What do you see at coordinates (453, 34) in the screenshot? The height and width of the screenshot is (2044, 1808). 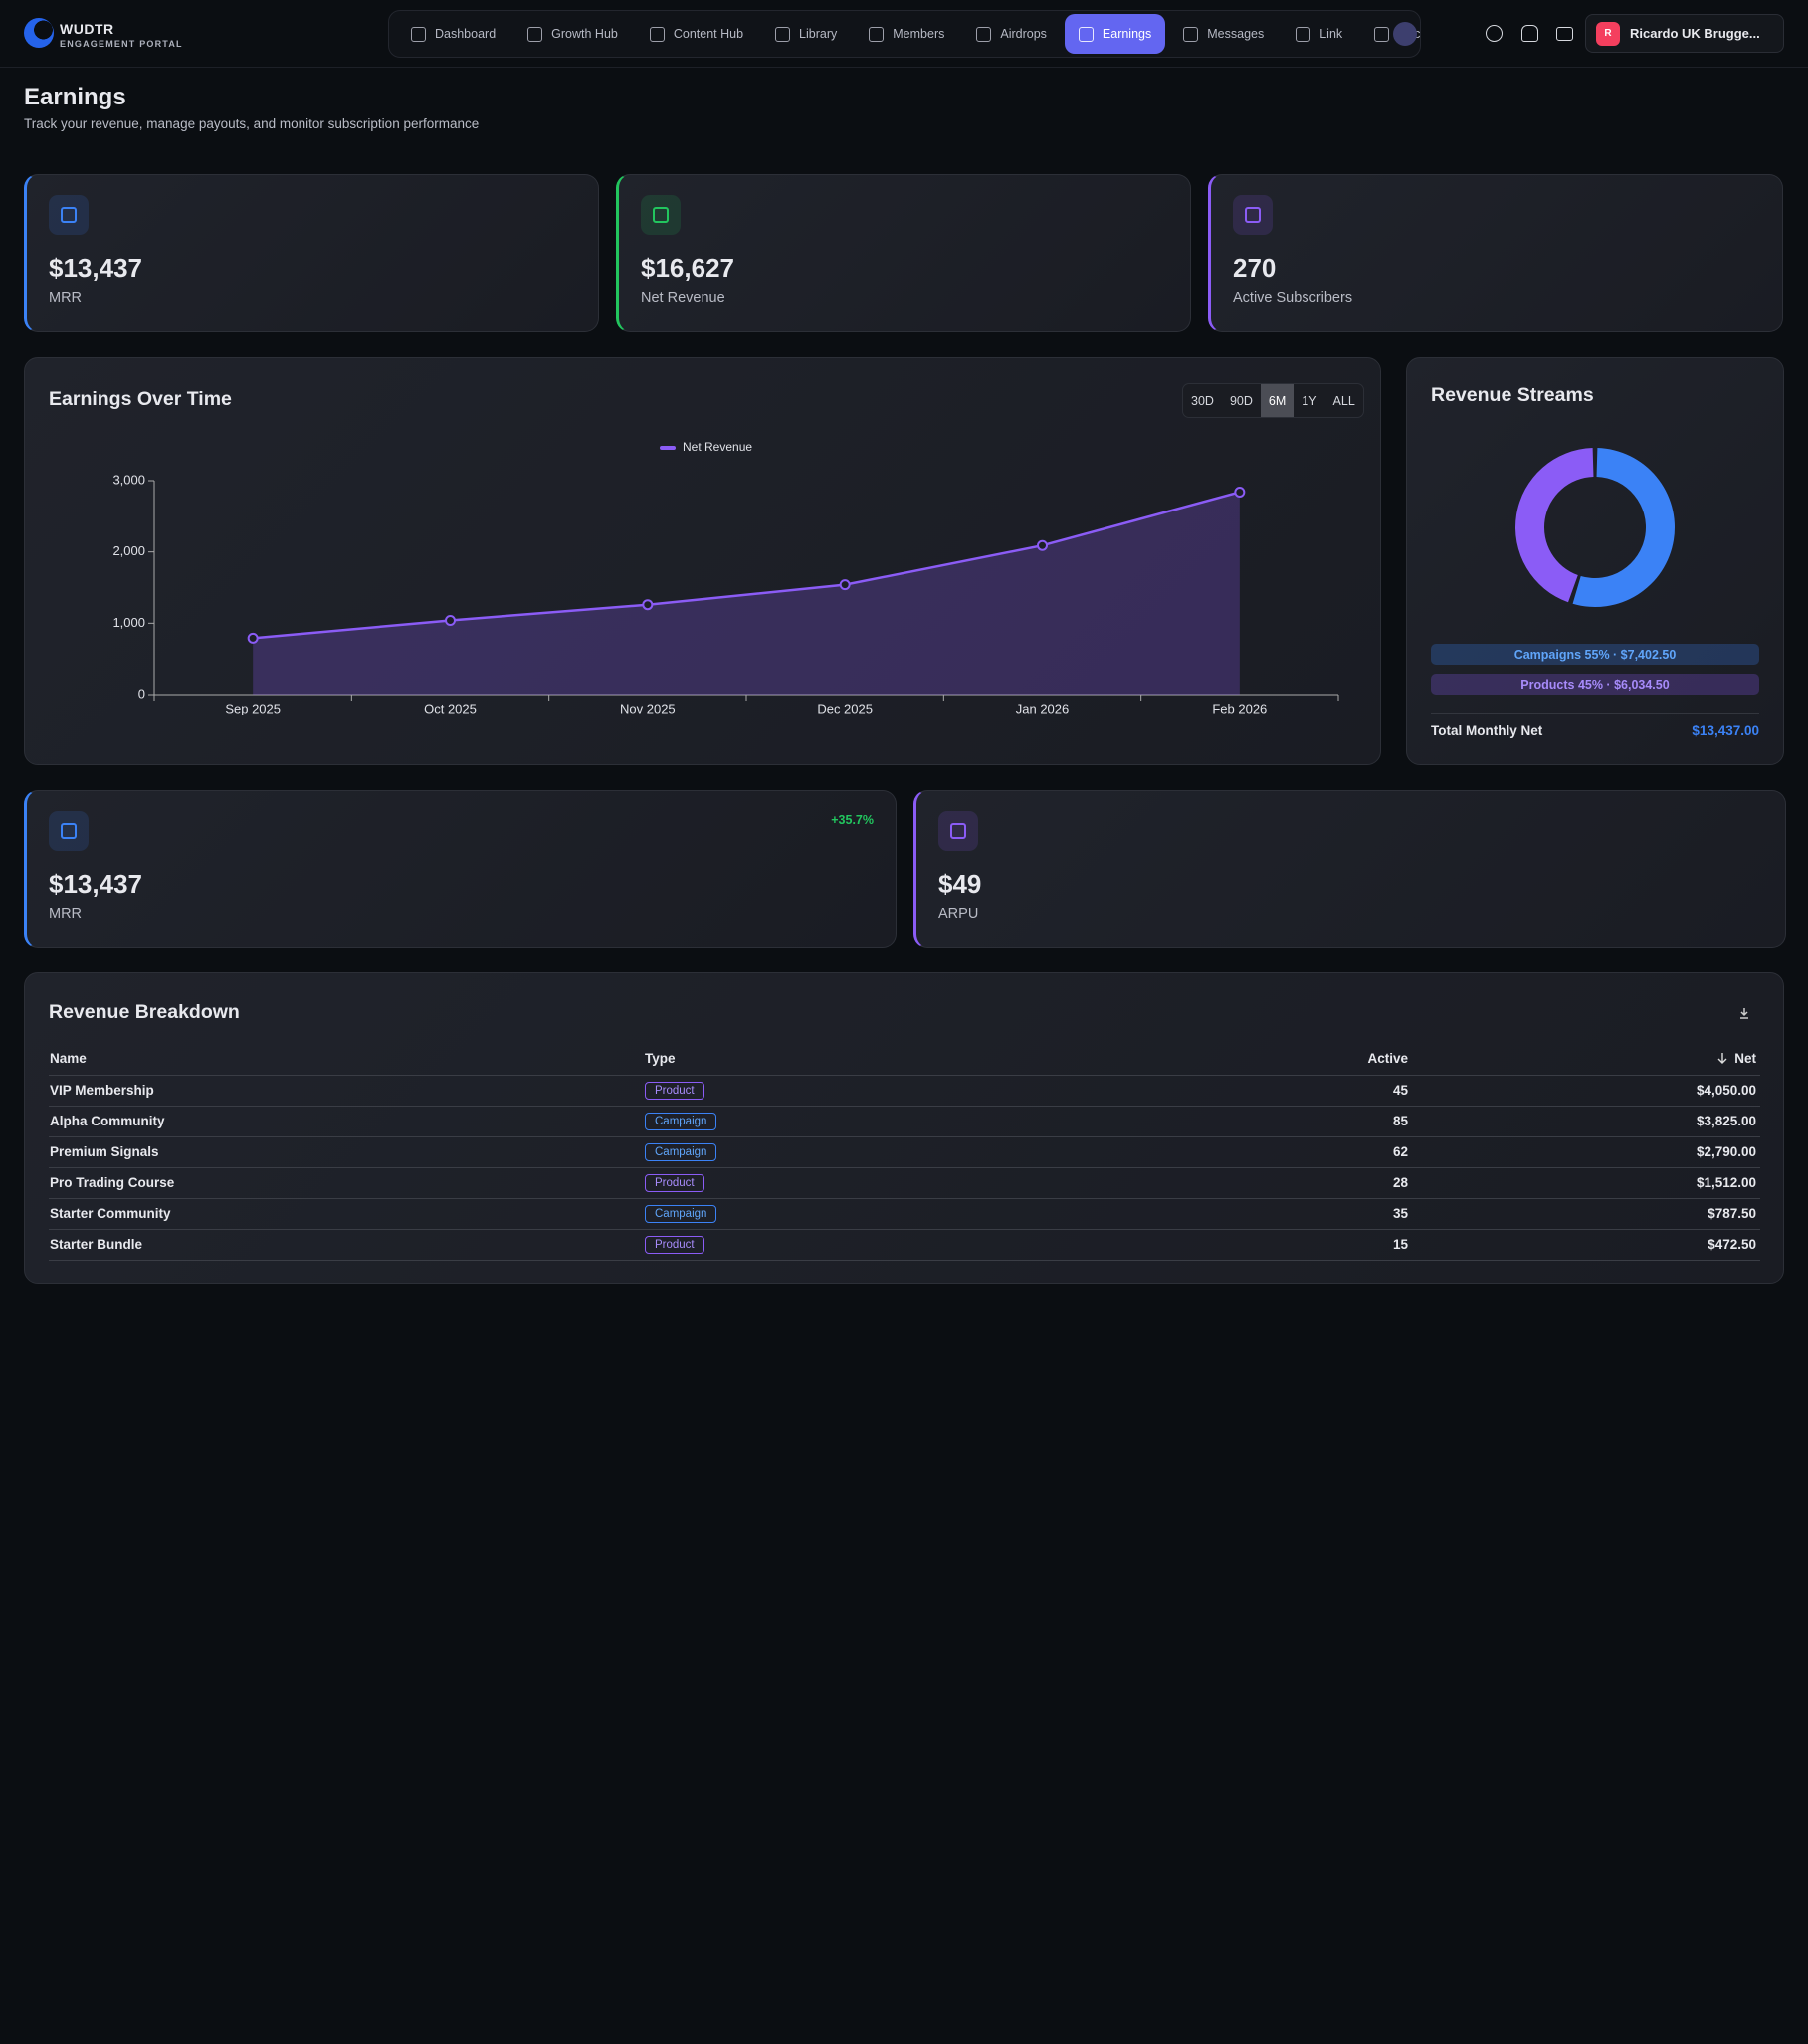 I see `nav-item: Dashboard` at bounding box center [453, 34].